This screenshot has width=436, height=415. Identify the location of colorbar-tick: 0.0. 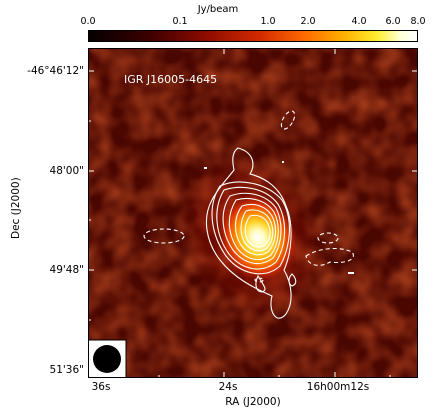
(88, 21).